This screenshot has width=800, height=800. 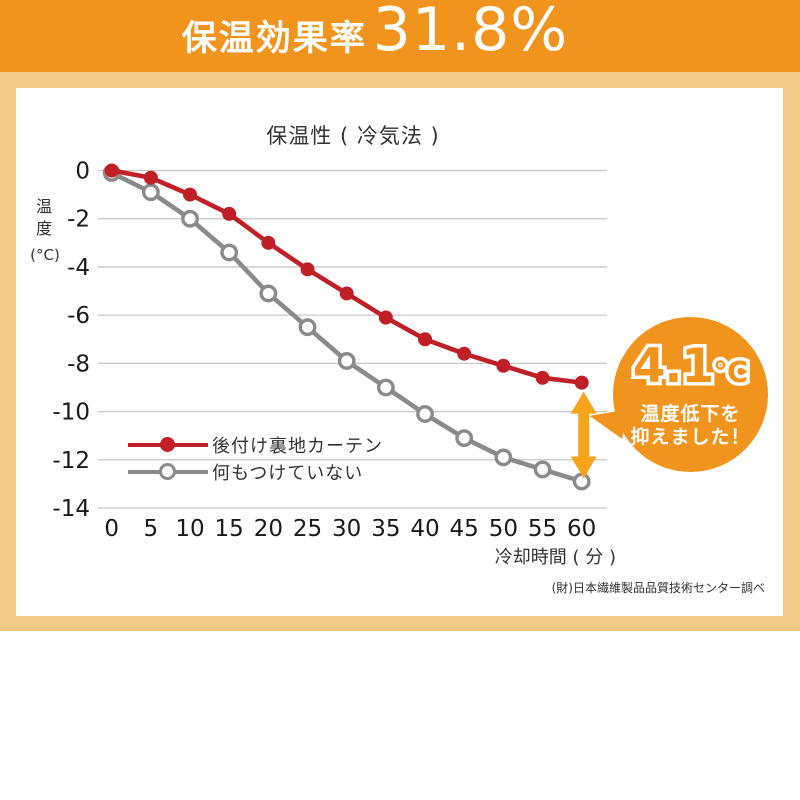 What do you see at coordinates (555, 557) in the screenshot?
I see `svg-text: 冷却時間 ( 分 )` at bounding box center [555, 557].